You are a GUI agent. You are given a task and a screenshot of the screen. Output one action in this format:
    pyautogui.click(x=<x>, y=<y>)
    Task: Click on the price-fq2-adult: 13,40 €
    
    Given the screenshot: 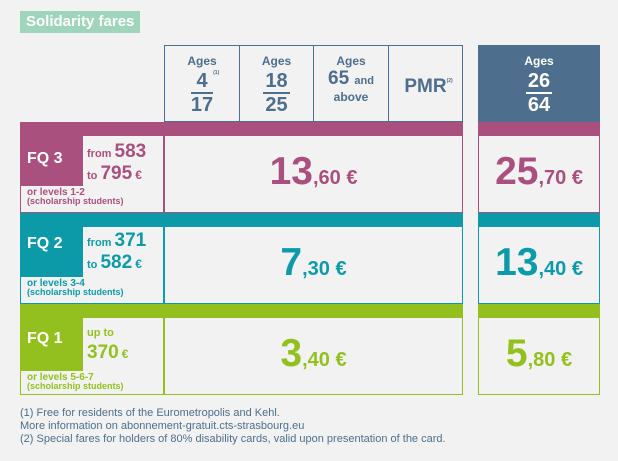 What is the action you would take?
    pyautogui.click(x=539, y=263)
    